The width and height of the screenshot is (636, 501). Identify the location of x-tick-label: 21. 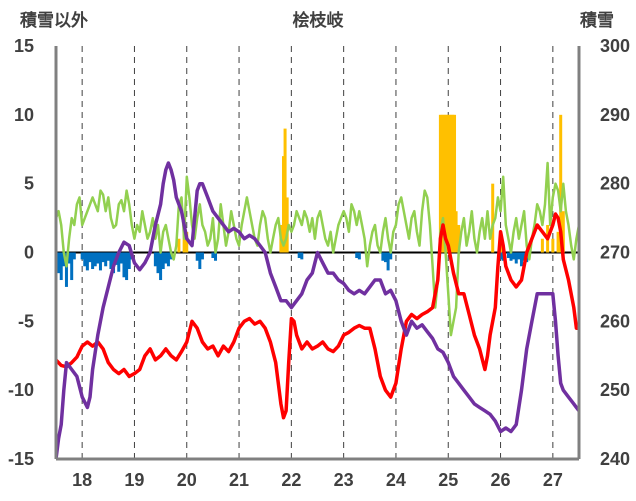
(239, 480).